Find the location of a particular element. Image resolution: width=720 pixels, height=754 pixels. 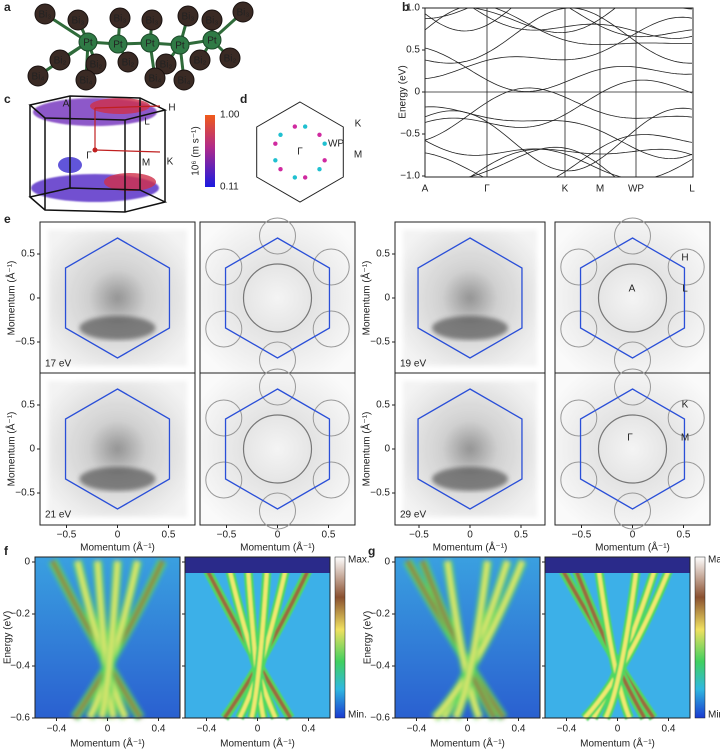

k-point-label: A is located at coordinates (425, 189).